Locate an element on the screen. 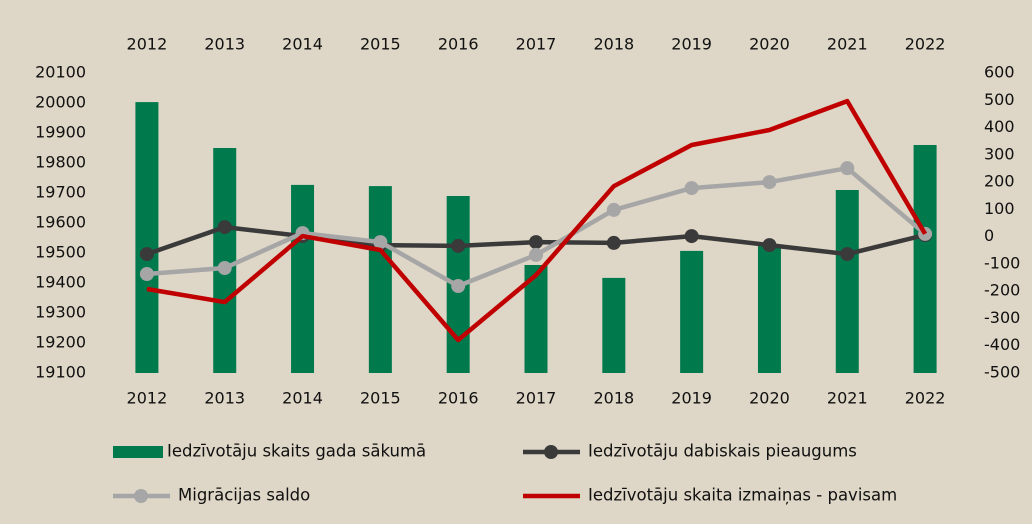  x-tick-label-top: 2021 is located at coordinates (847, 44).